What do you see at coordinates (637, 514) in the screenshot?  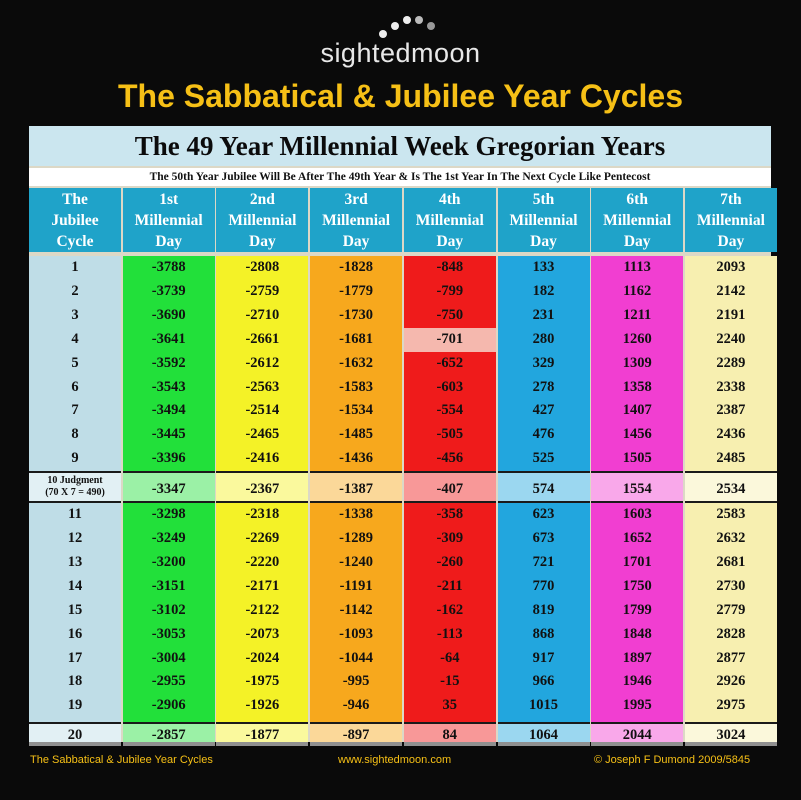 I see `table-cell: 1603` at bounding box center [637, 514].